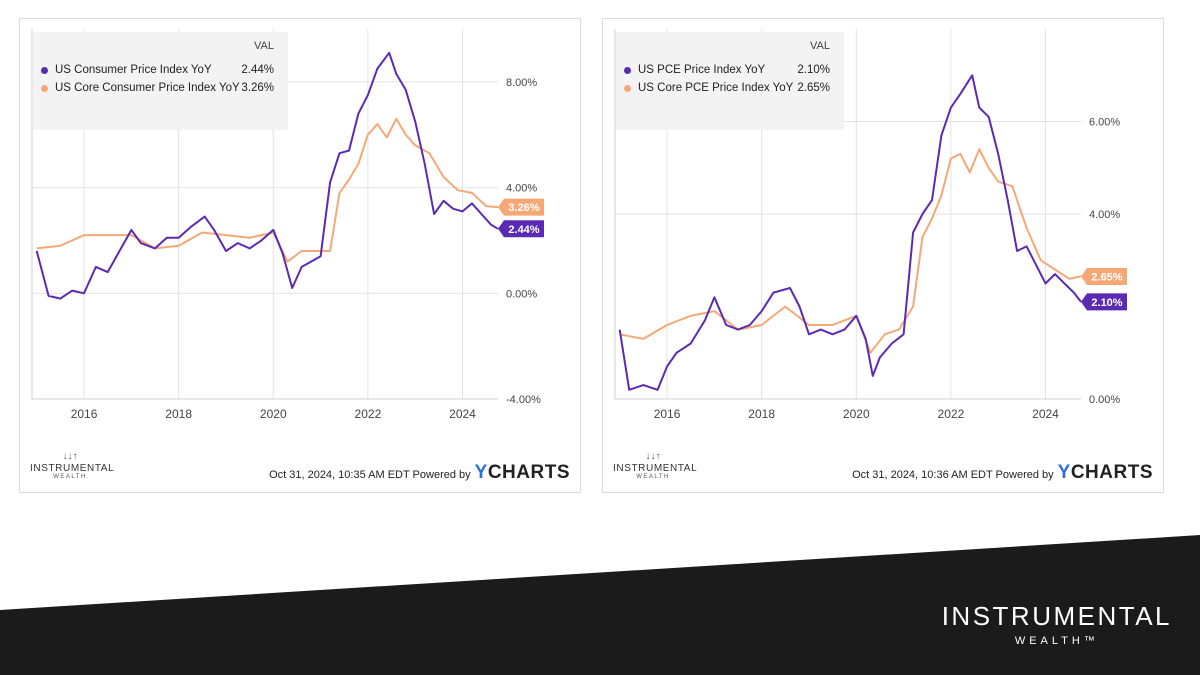 The image size is (1200, 675). I want to click on end-value-label: 2.44%, so click(523, 230).